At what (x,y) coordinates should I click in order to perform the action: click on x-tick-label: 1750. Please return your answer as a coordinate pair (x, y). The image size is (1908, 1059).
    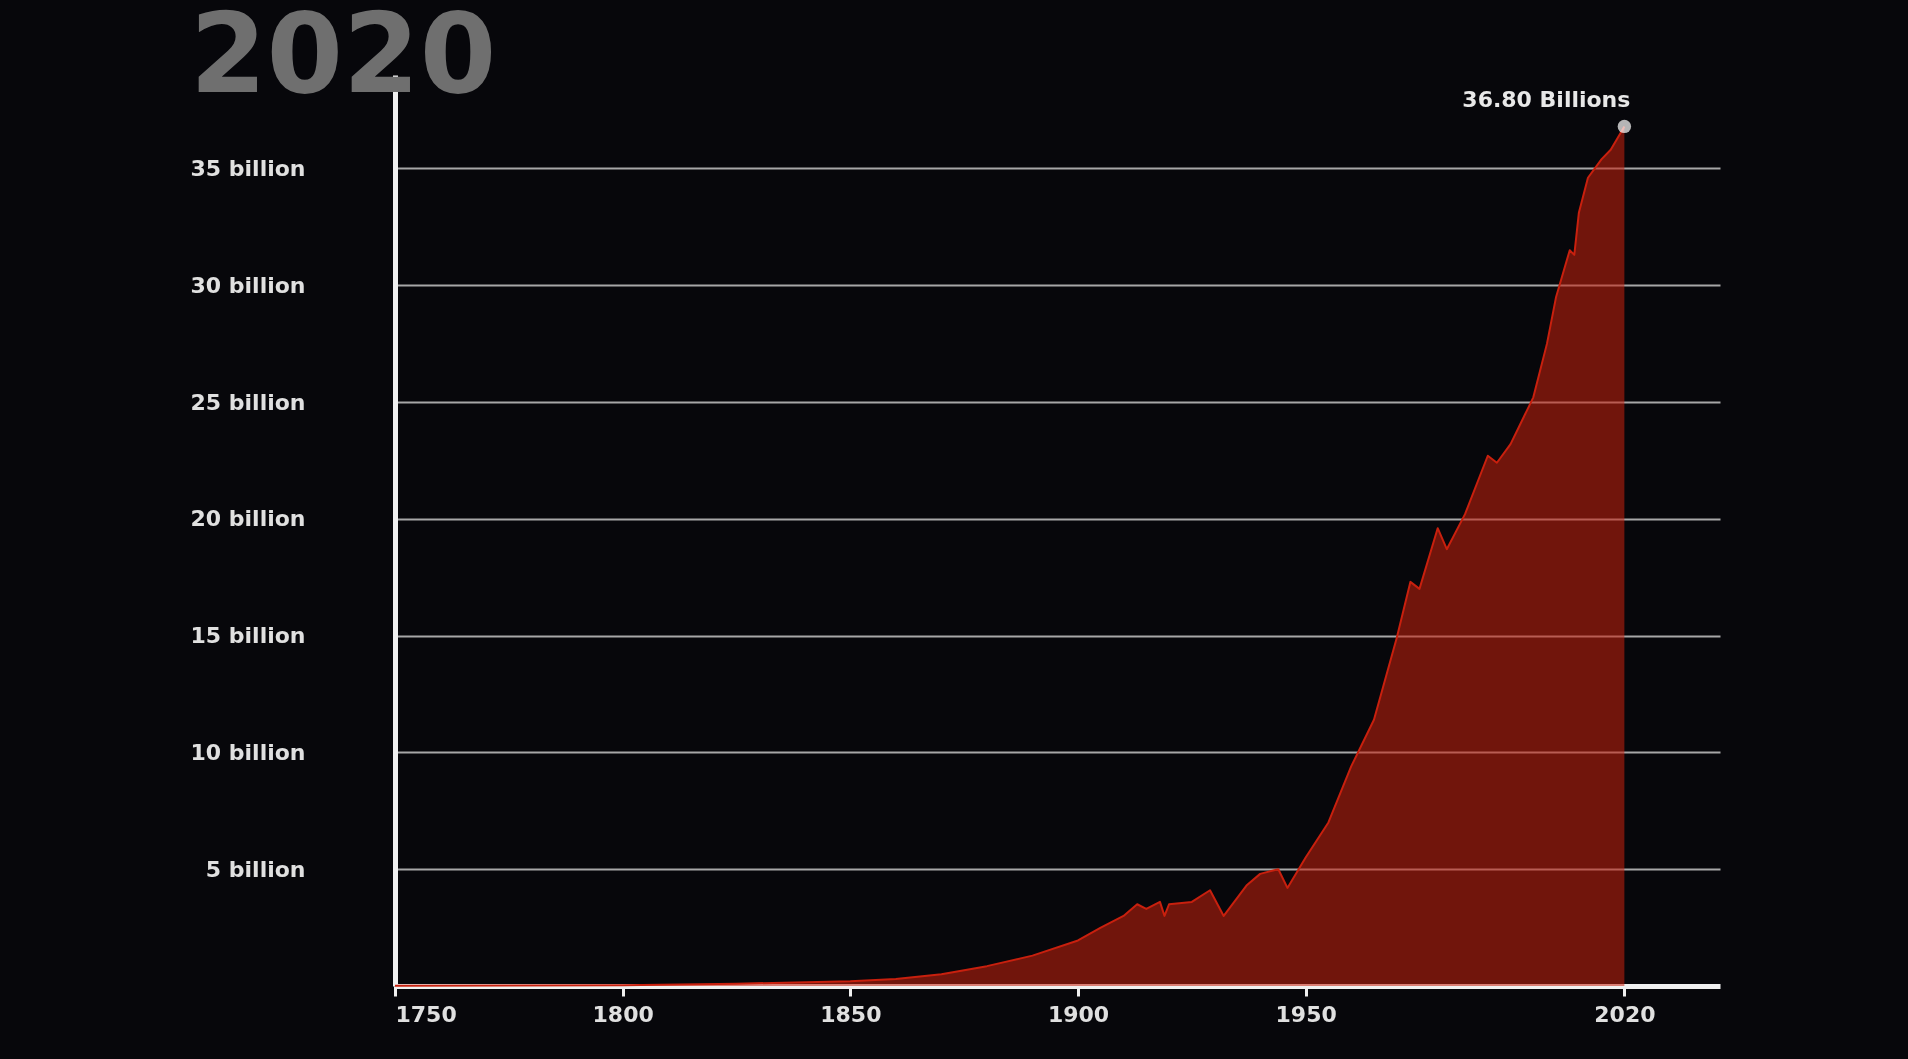
    Looking at the image, I should click on (426, 1014).